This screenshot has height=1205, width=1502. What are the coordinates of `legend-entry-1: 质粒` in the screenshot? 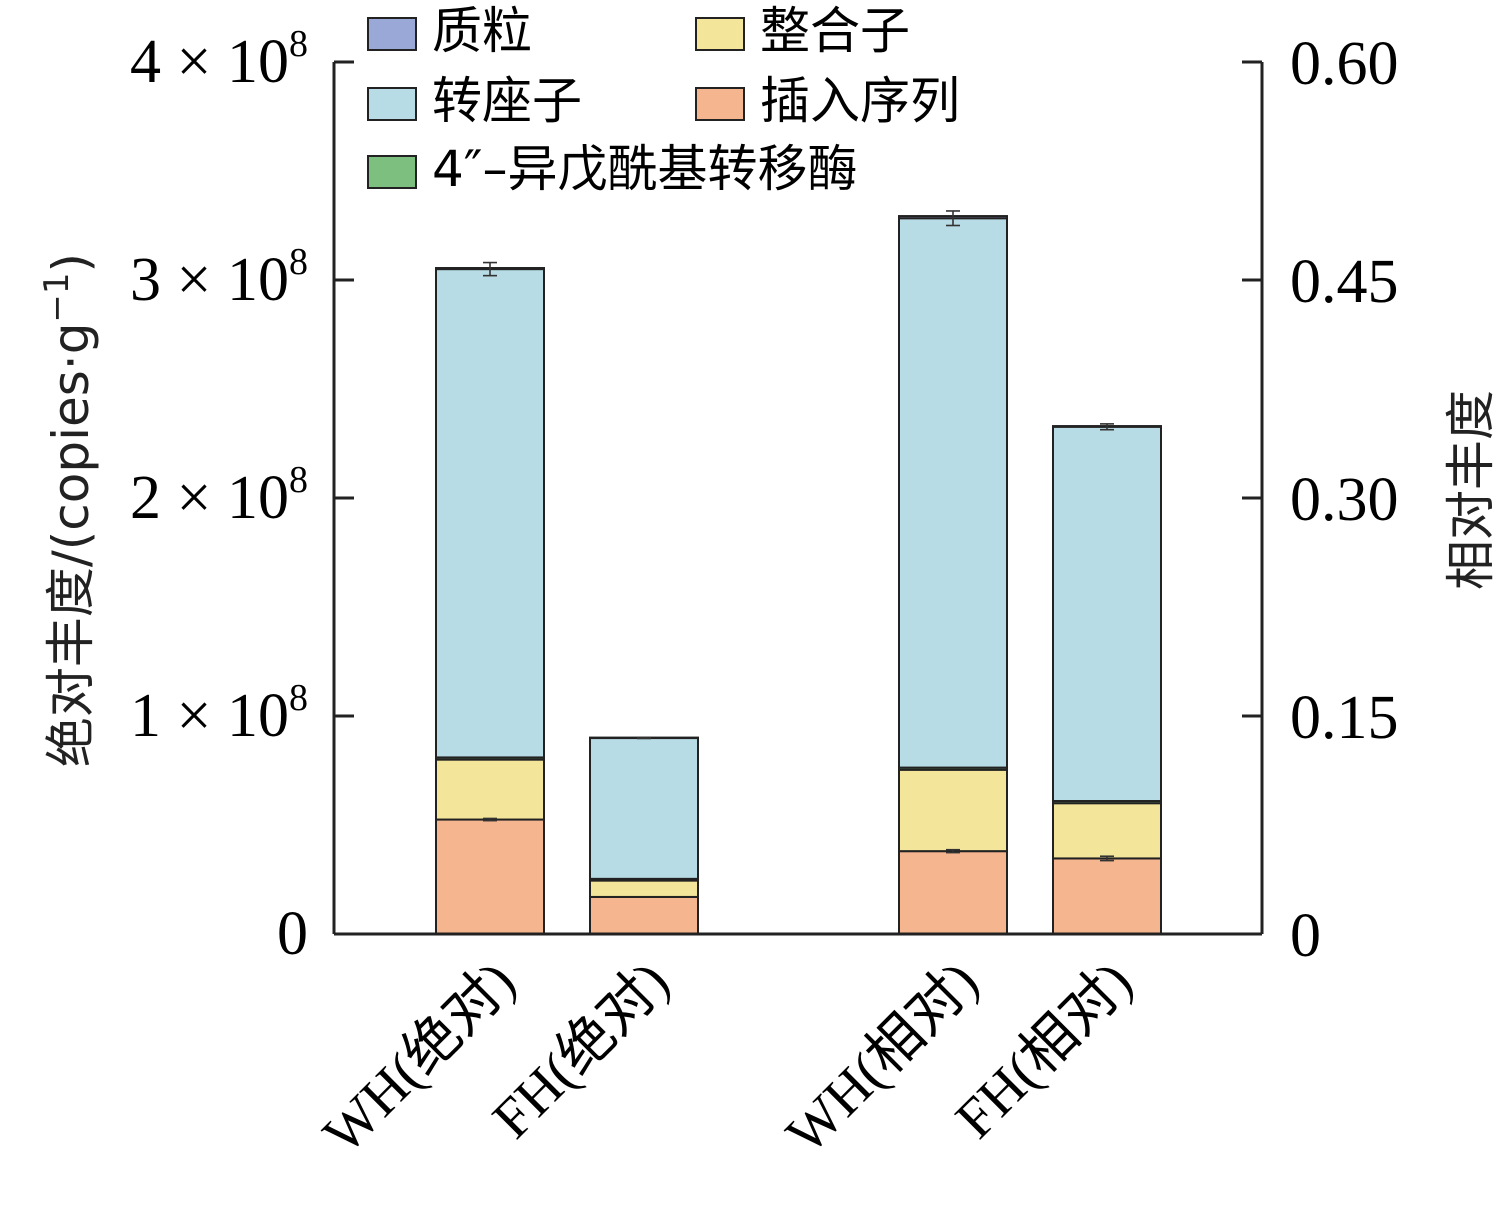 It's located at (449, 31).